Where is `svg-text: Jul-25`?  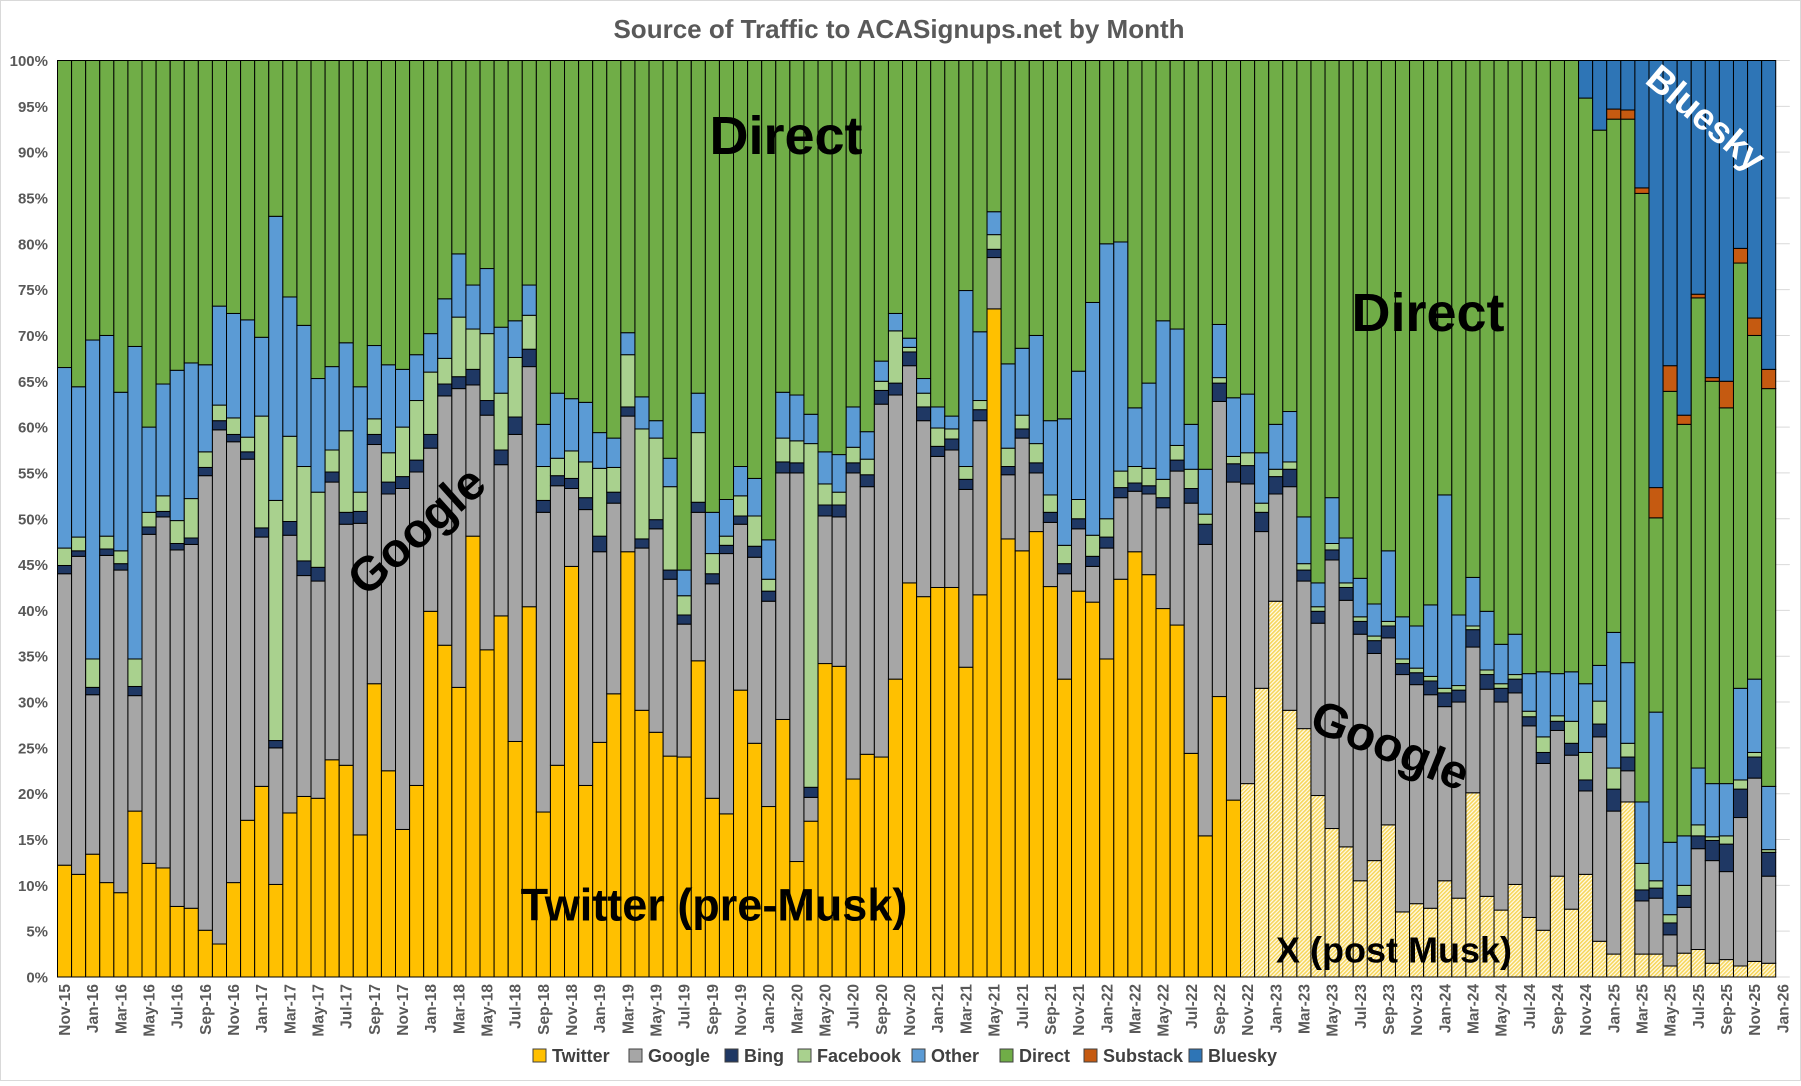 svg-text: Jul-25 is located at coordinates (1699, 1006).